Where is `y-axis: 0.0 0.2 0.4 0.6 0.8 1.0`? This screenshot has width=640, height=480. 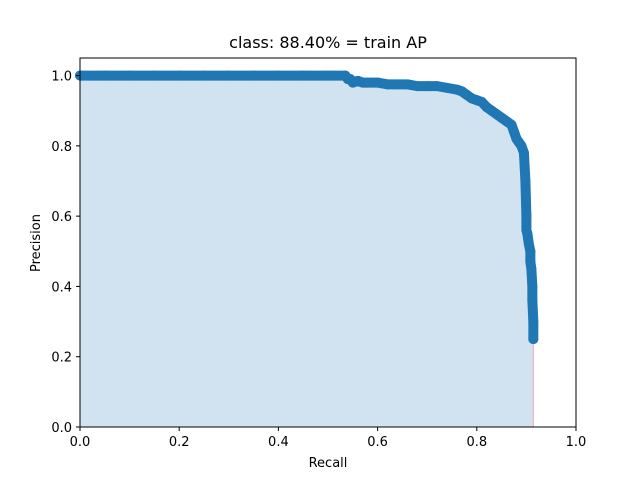 y-axis: 0.0 0.2 0.4 0.6 0.8 1.0 is located at coordinates (65, 253).